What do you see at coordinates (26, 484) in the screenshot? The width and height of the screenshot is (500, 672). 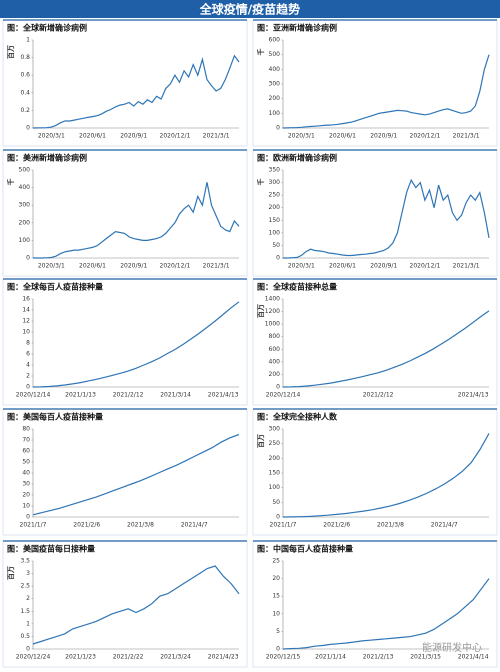 I see `y-tick-label: 30` at bounding box center [26, 484].